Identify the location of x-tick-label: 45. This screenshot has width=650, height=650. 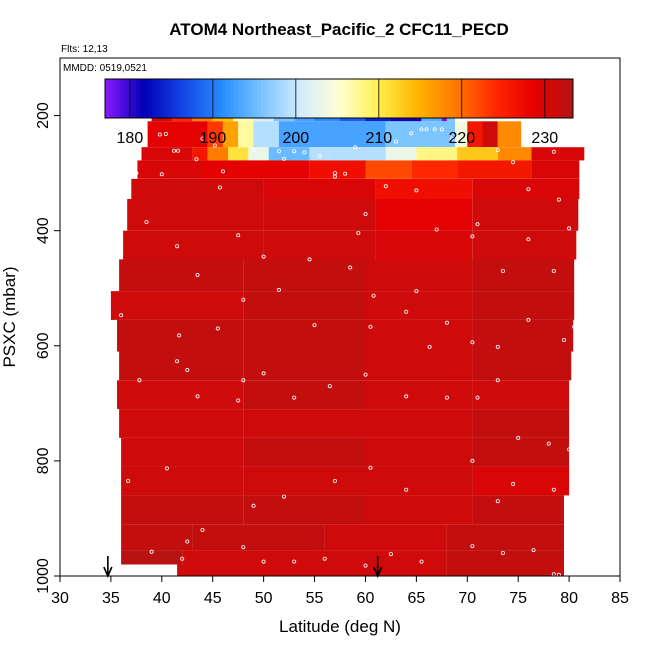
(213, 598).